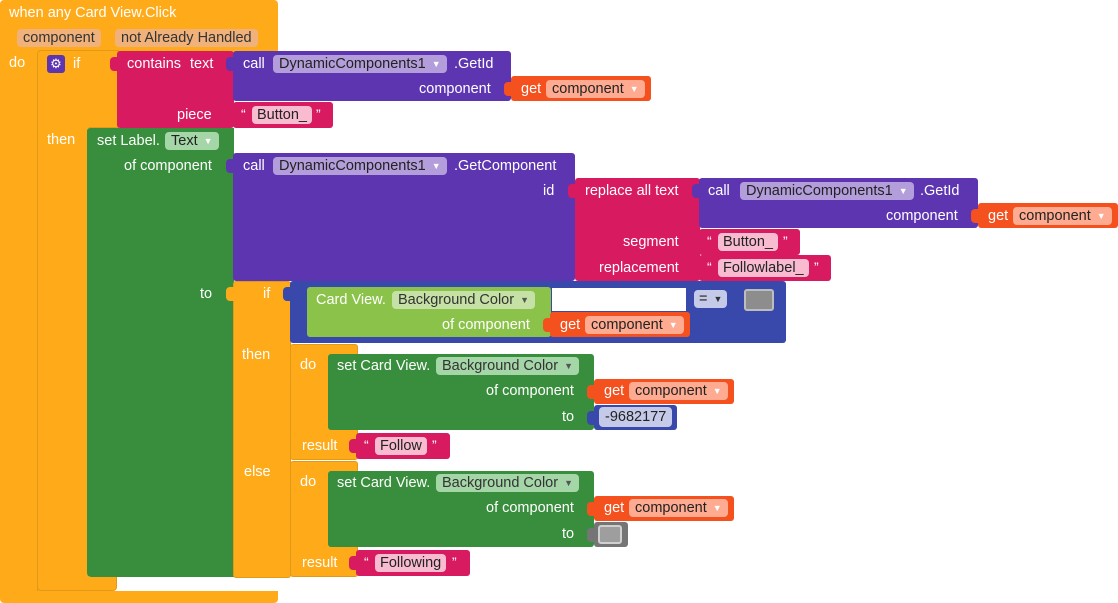 The height and width of the screenshot is (603, 1118). What do you see at coordinates (17, 63) in the screenshot?
I see `do-label: do` at bounding box center [17, 63].